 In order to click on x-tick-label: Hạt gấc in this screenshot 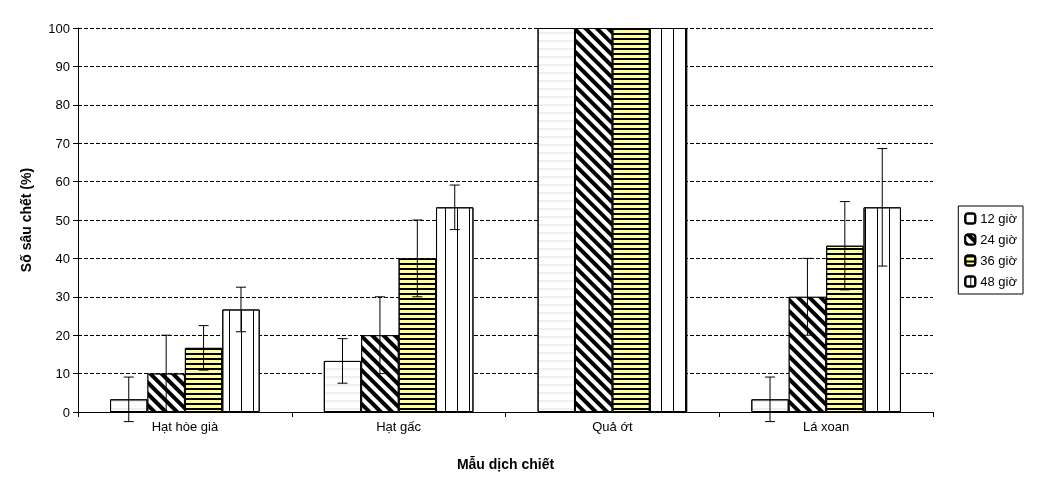, I will do `click(399, 426)`.